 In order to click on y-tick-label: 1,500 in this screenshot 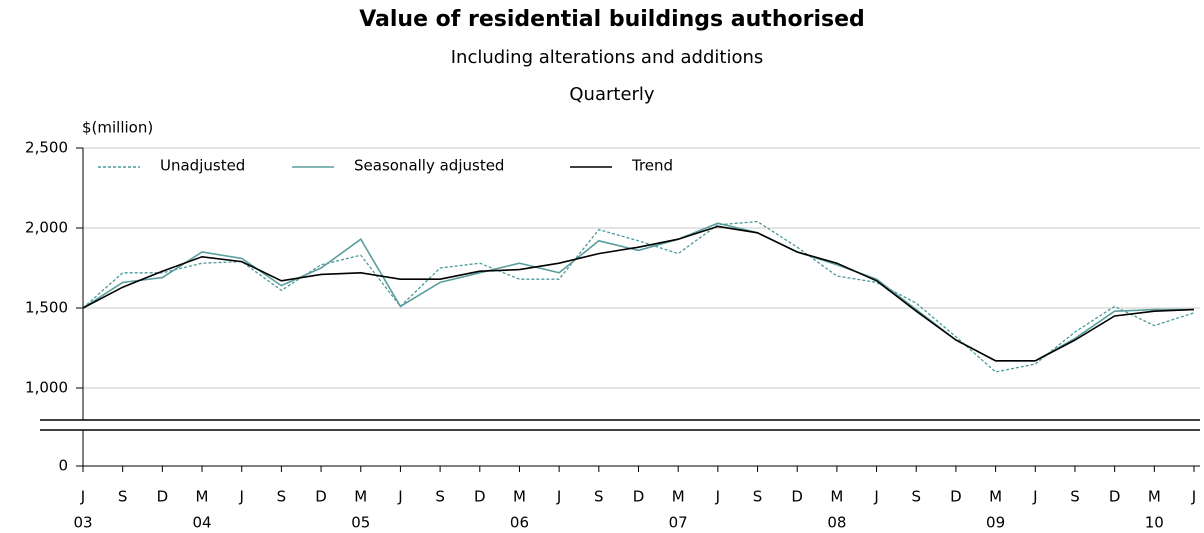, I will do `click(46, 308)`.